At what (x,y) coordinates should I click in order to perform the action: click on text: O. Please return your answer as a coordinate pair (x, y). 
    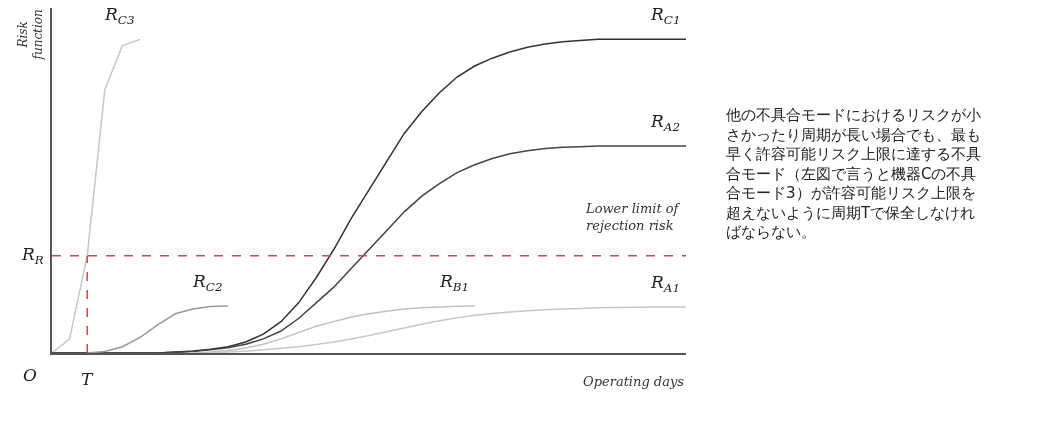
    Looking at the image, I should click on (30, 375).